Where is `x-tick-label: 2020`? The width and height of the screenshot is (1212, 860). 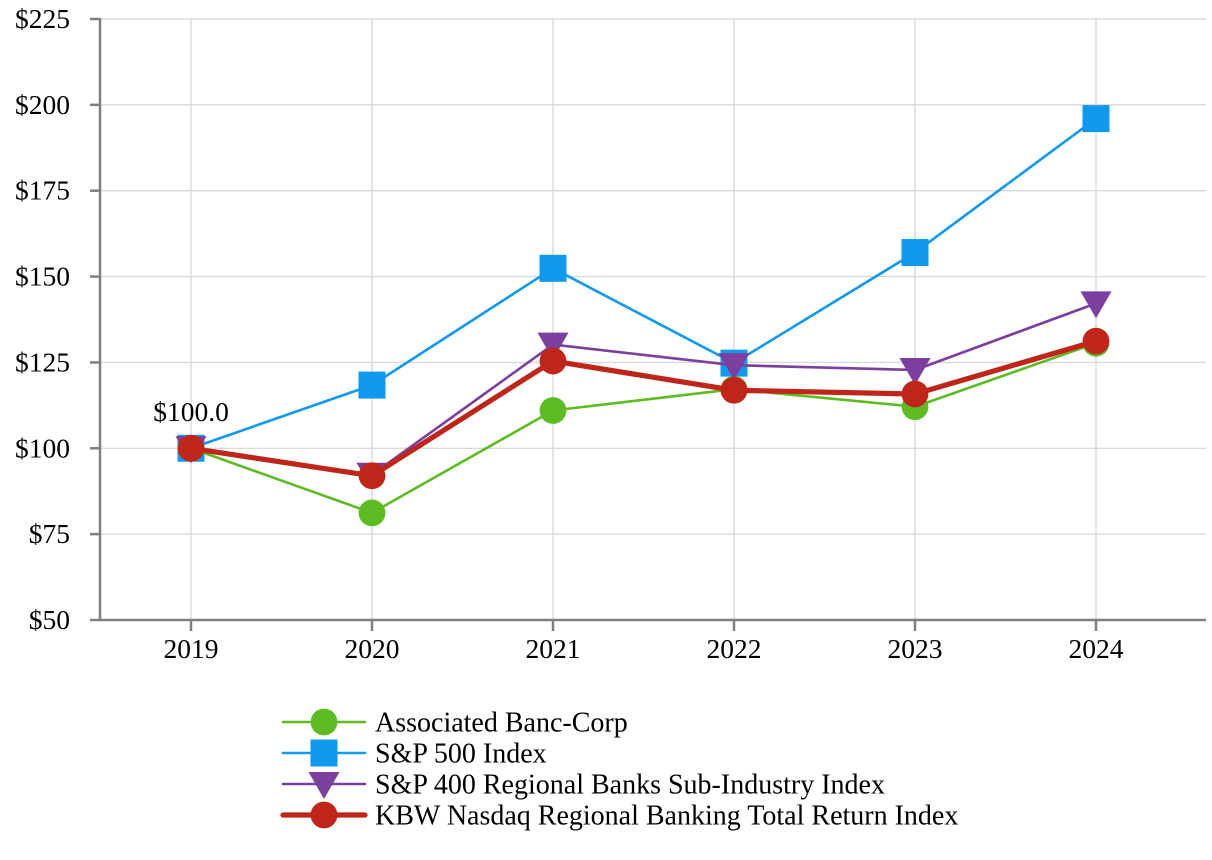 x-tick-label: 2020 is located at coordinates (372, 648).